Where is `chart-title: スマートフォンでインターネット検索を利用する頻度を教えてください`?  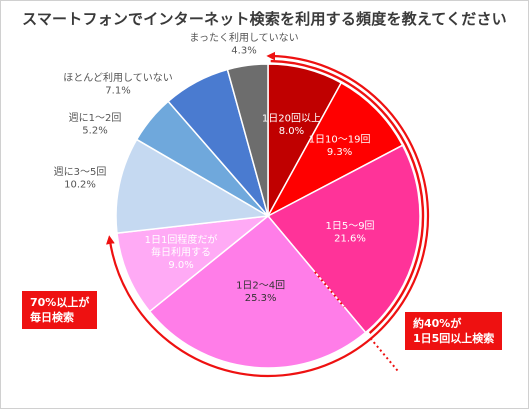
chart-title: スマートフォンでインターネット検索を利用する頻度を教えてください is located at coordinates (264, 19).